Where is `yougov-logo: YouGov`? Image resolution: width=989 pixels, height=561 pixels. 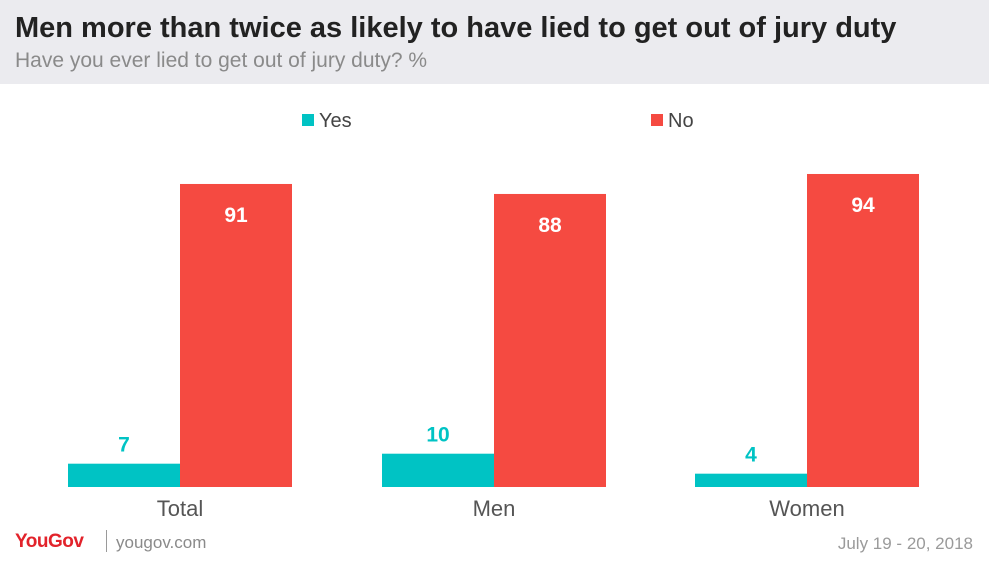
yougov-logo: YouGov is located at coordinates (49, 541).